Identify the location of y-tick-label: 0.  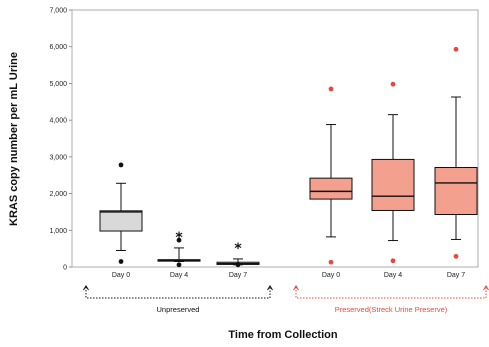
(65, 268).